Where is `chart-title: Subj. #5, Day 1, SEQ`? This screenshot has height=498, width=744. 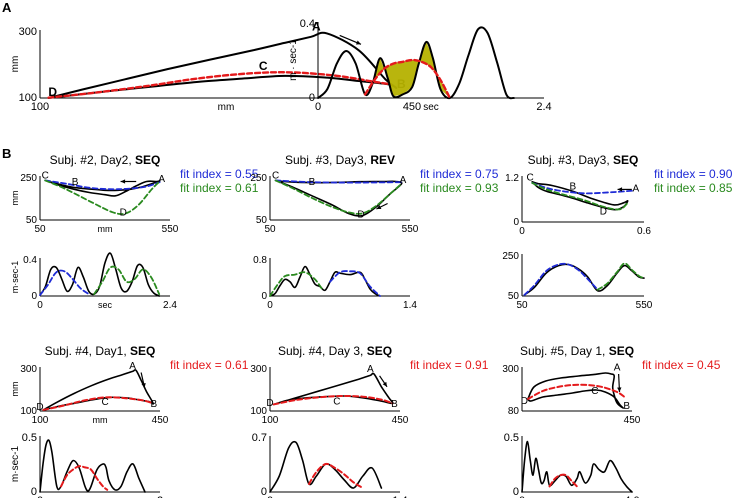 chart-title: Subj. #5, Day 1, SEQ is located at coordinates (577, 351).